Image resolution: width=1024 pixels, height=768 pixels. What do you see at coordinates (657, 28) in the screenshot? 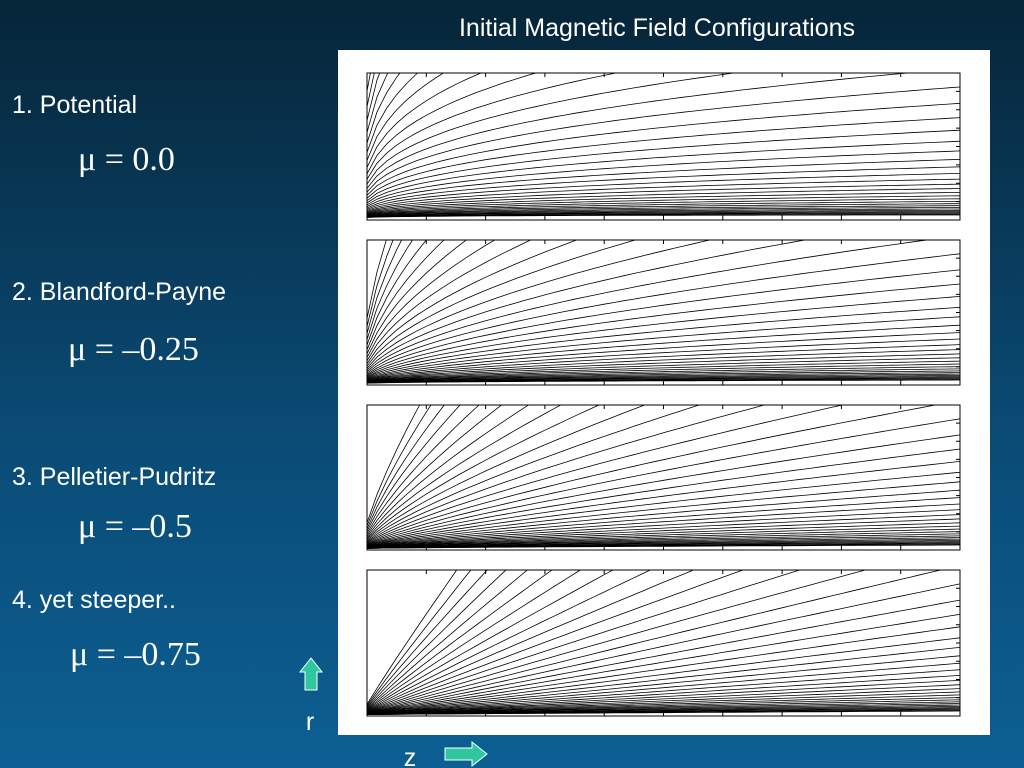
I see `title: Initial Magnetic Field Configurations` at bounding box center [657, 28].